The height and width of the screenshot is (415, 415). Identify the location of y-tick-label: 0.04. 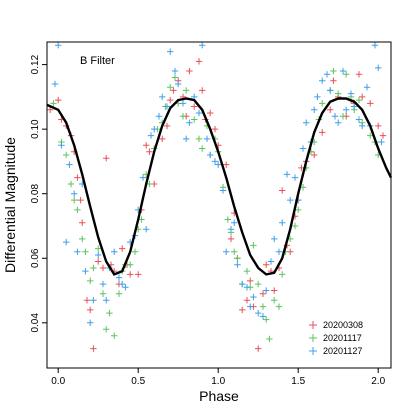
(35, 323).